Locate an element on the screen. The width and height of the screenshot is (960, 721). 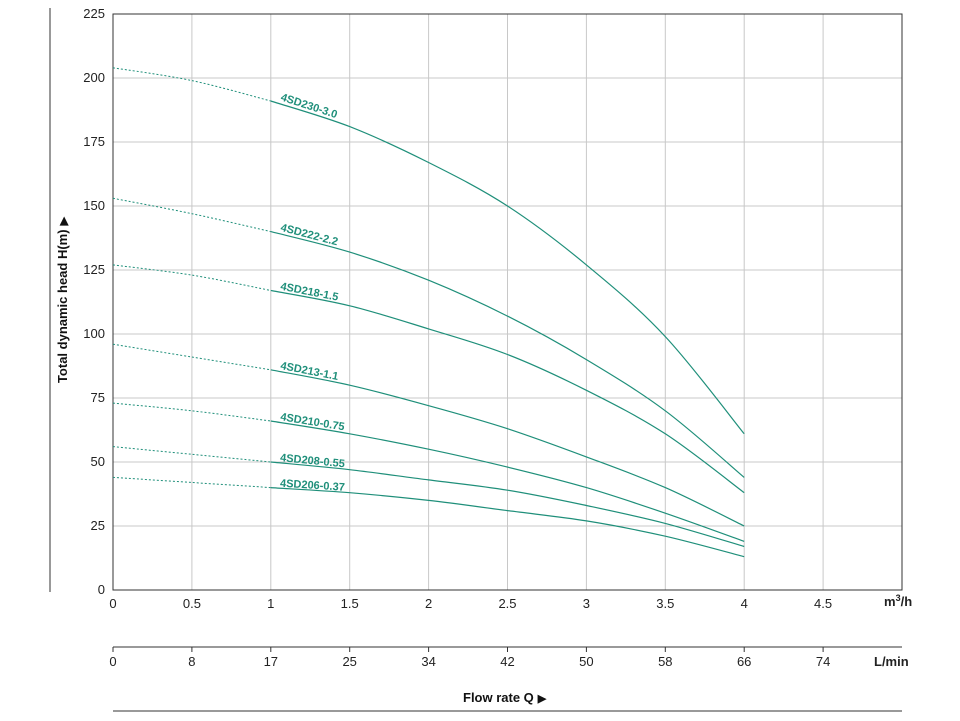
x2-tick-label: 74 is located at coordinates (823, 661).